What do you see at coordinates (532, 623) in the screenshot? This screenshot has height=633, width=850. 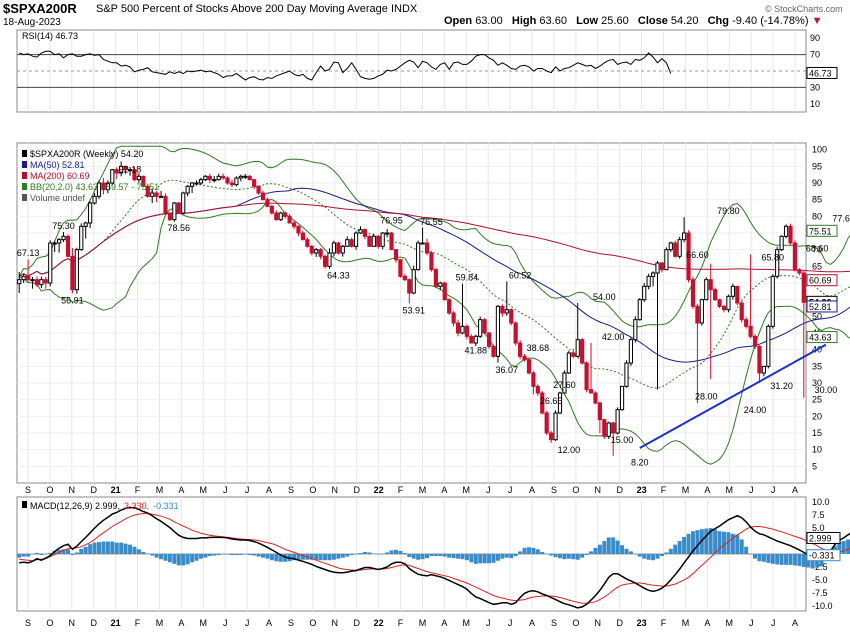 I see `month-tick-label: A` at bounding box center [532, 623].